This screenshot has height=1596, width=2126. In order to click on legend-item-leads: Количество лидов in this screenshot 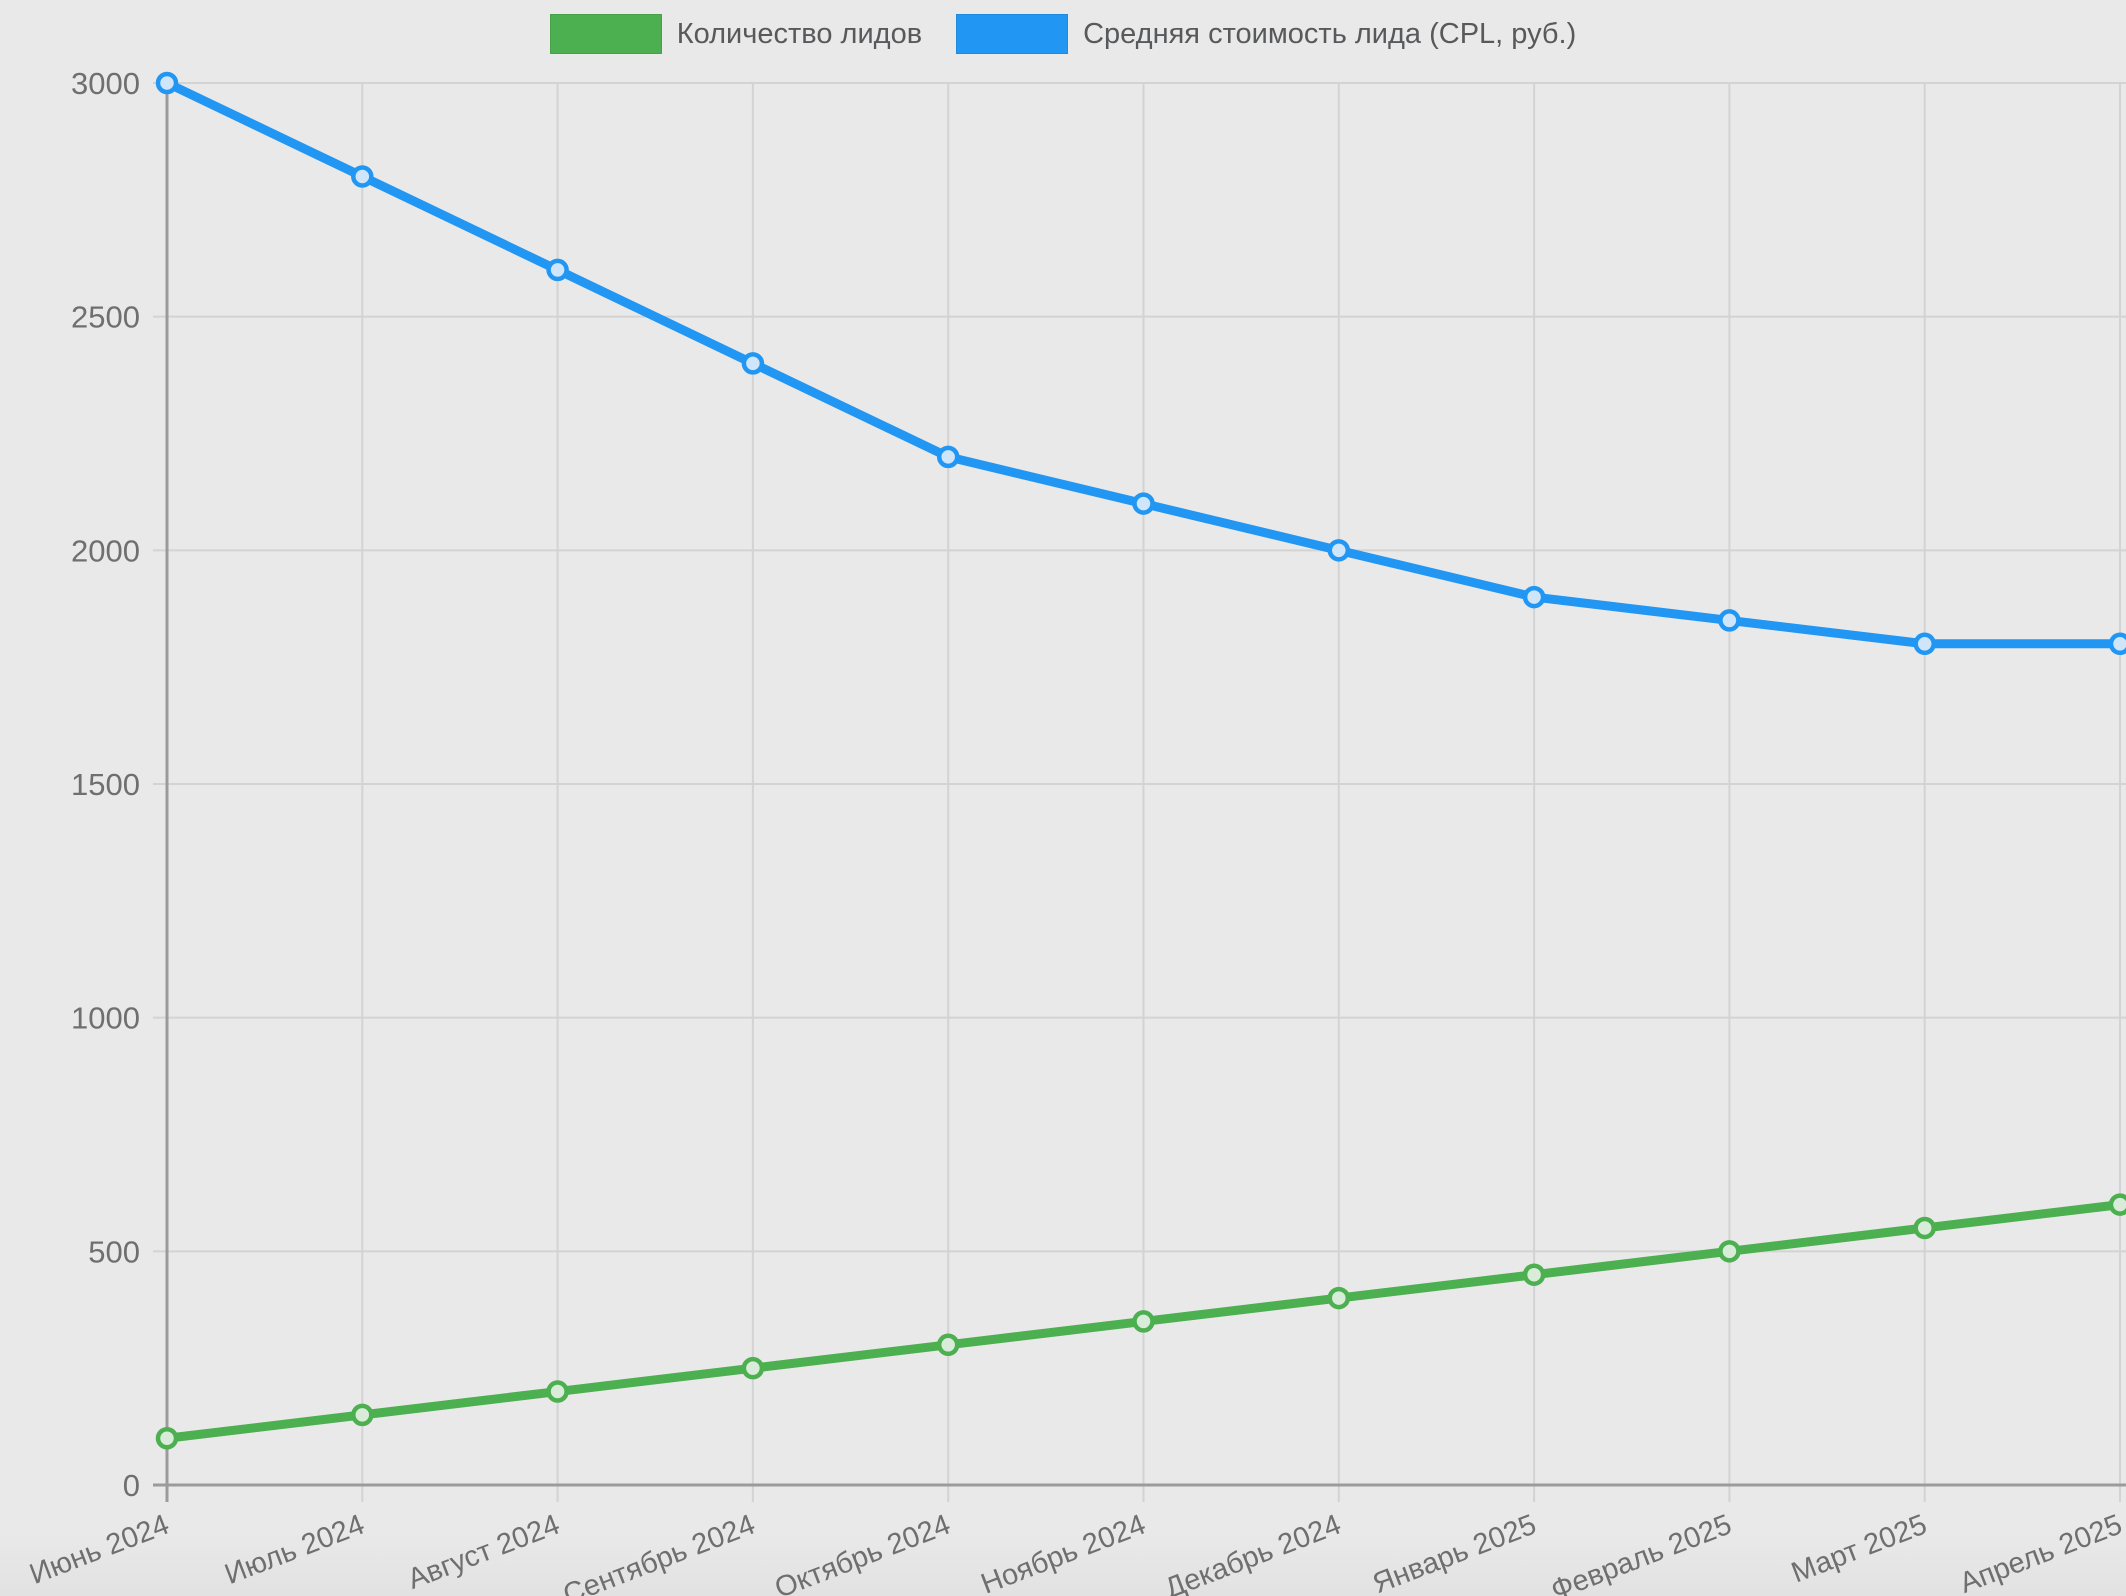, I will do `click(736, 34)`.